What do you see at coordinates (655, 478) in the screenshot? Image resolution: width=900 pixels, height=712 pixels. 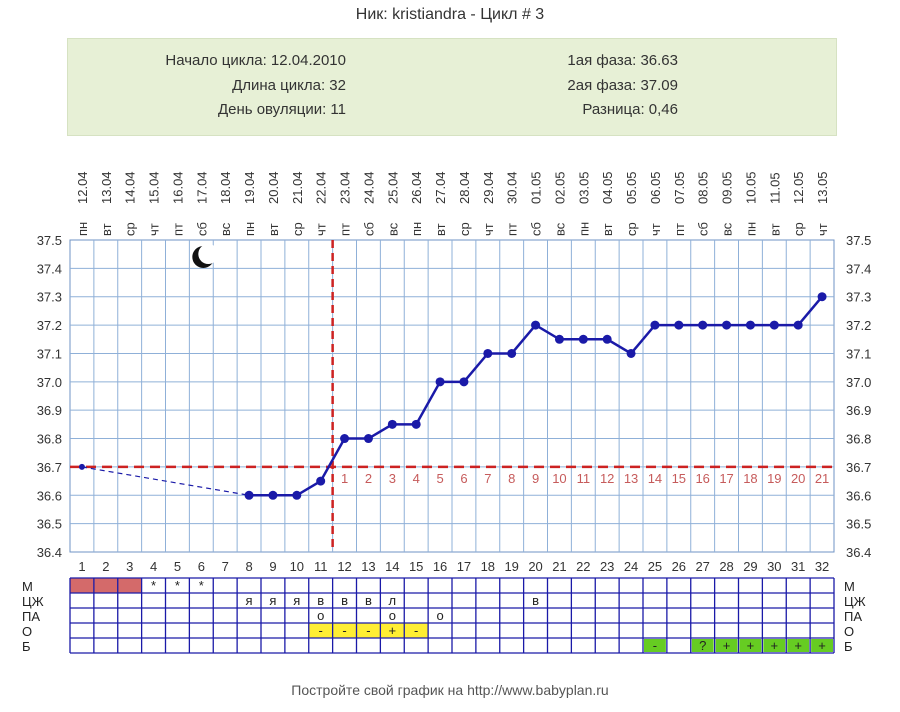 I see `phase2-day-number: 14` at bounding box center [655, 478].